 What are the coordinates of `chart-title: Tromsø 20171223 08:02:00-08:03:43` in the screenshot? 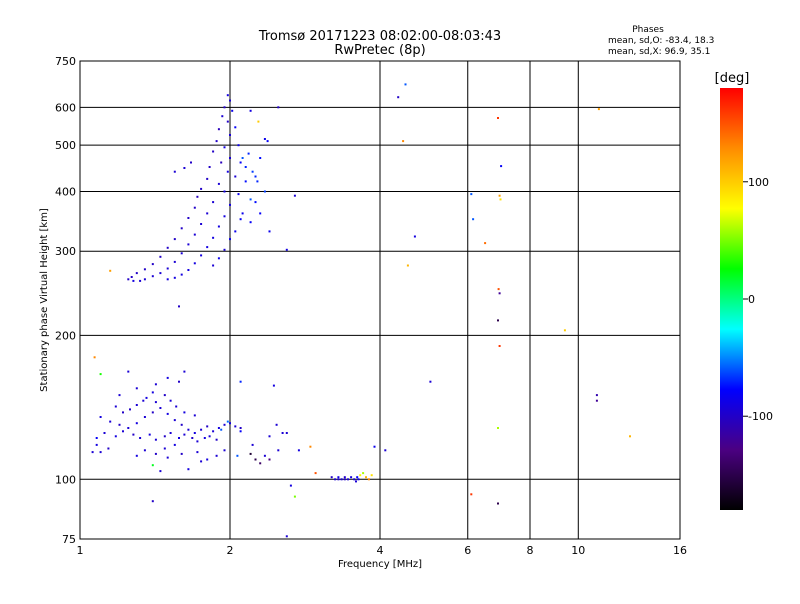 It's located at (379, 36).